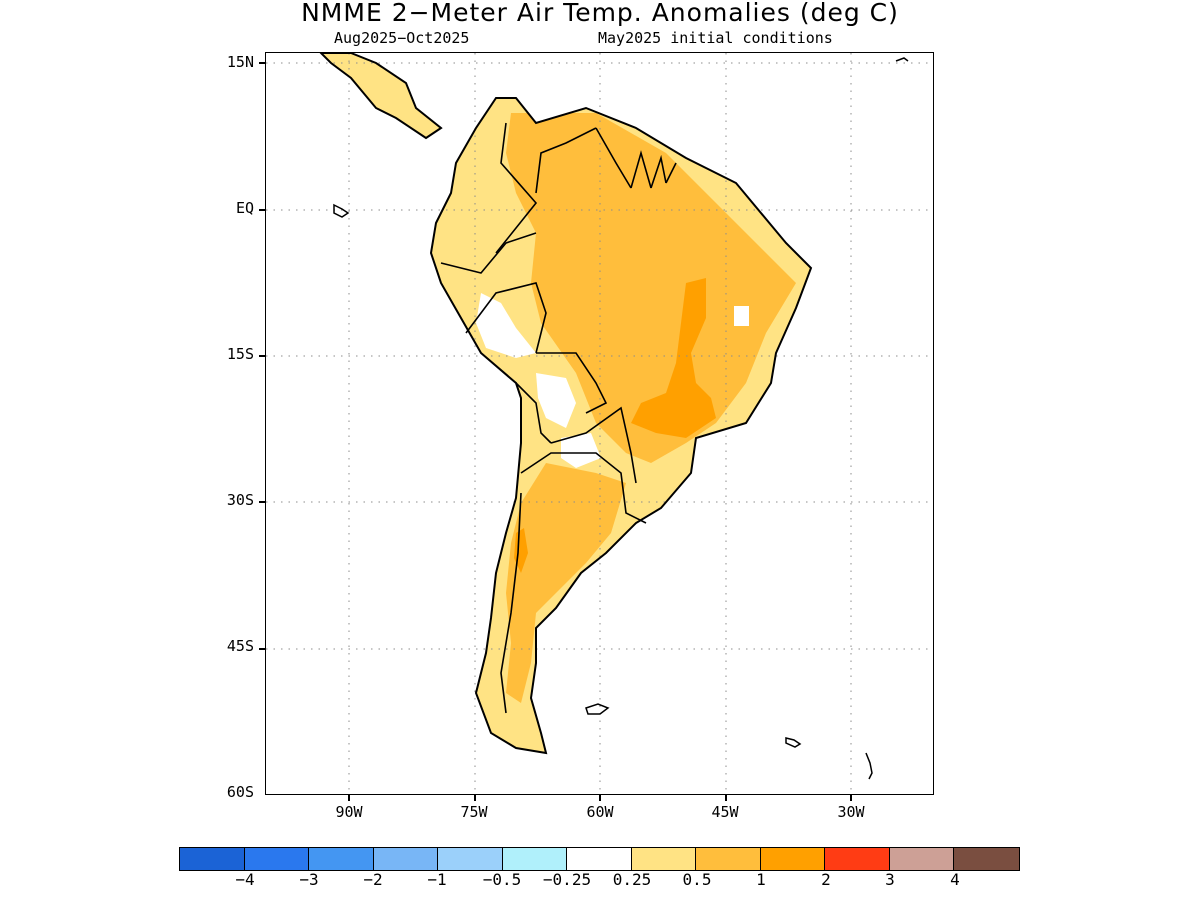  Describe the element at coordinates (240, 646) in the screenshot. I see `lat-label-45s: 45S` at that location.